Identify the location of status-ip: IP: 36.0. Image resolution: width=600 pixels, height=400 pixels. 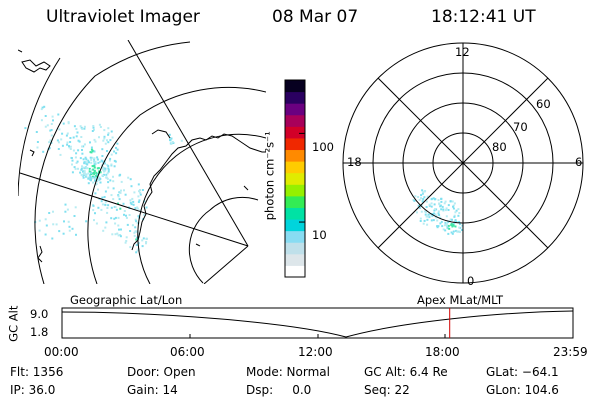
(33, 390).